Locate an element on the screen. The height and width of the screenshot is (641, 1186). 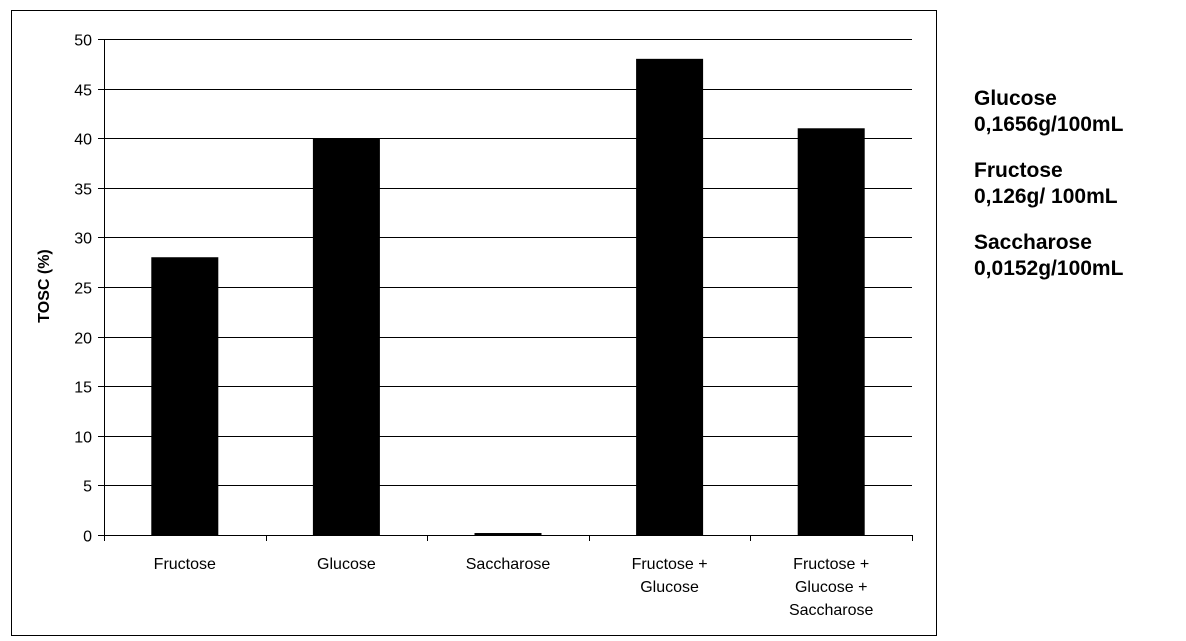
y-axis-title: TOSC (%) is located at coordinates (44, 285).